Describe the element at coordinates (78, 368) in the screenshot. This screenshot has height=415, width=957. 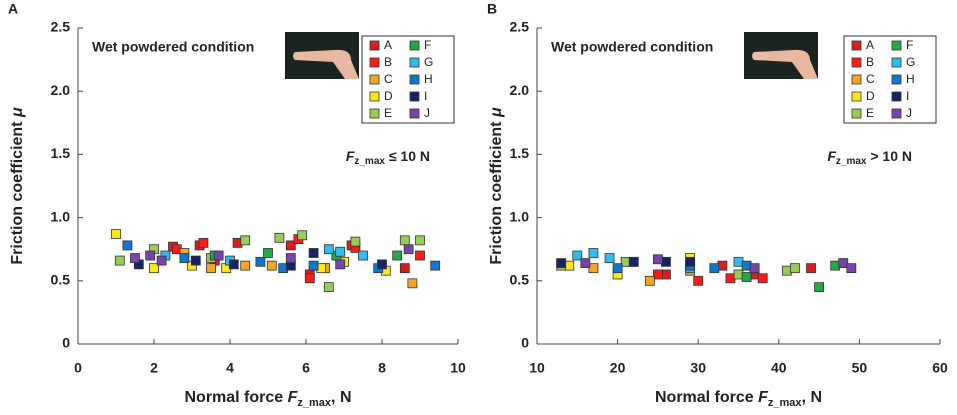
I see `x-tick-label: 0` at that location.